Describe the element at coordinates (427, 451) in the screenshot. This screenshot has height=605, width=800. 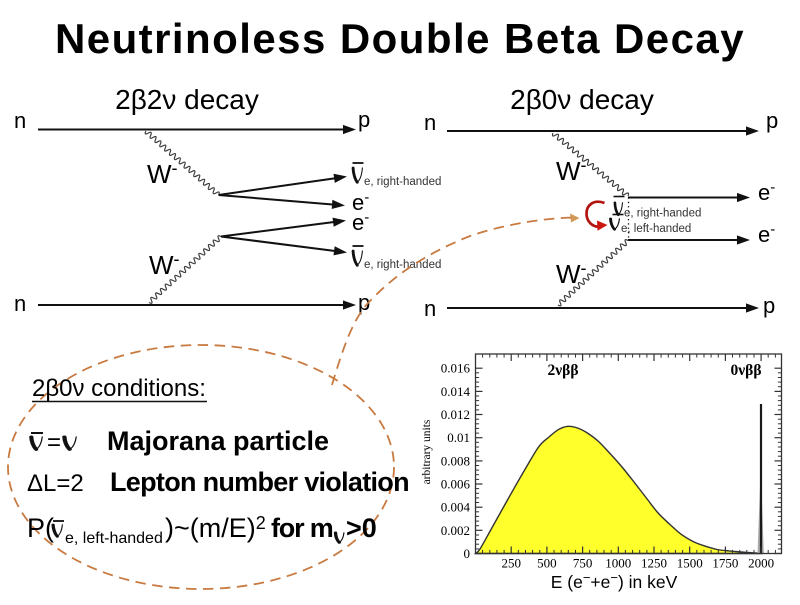
I see `svg-text: arbitrary units` at that location.